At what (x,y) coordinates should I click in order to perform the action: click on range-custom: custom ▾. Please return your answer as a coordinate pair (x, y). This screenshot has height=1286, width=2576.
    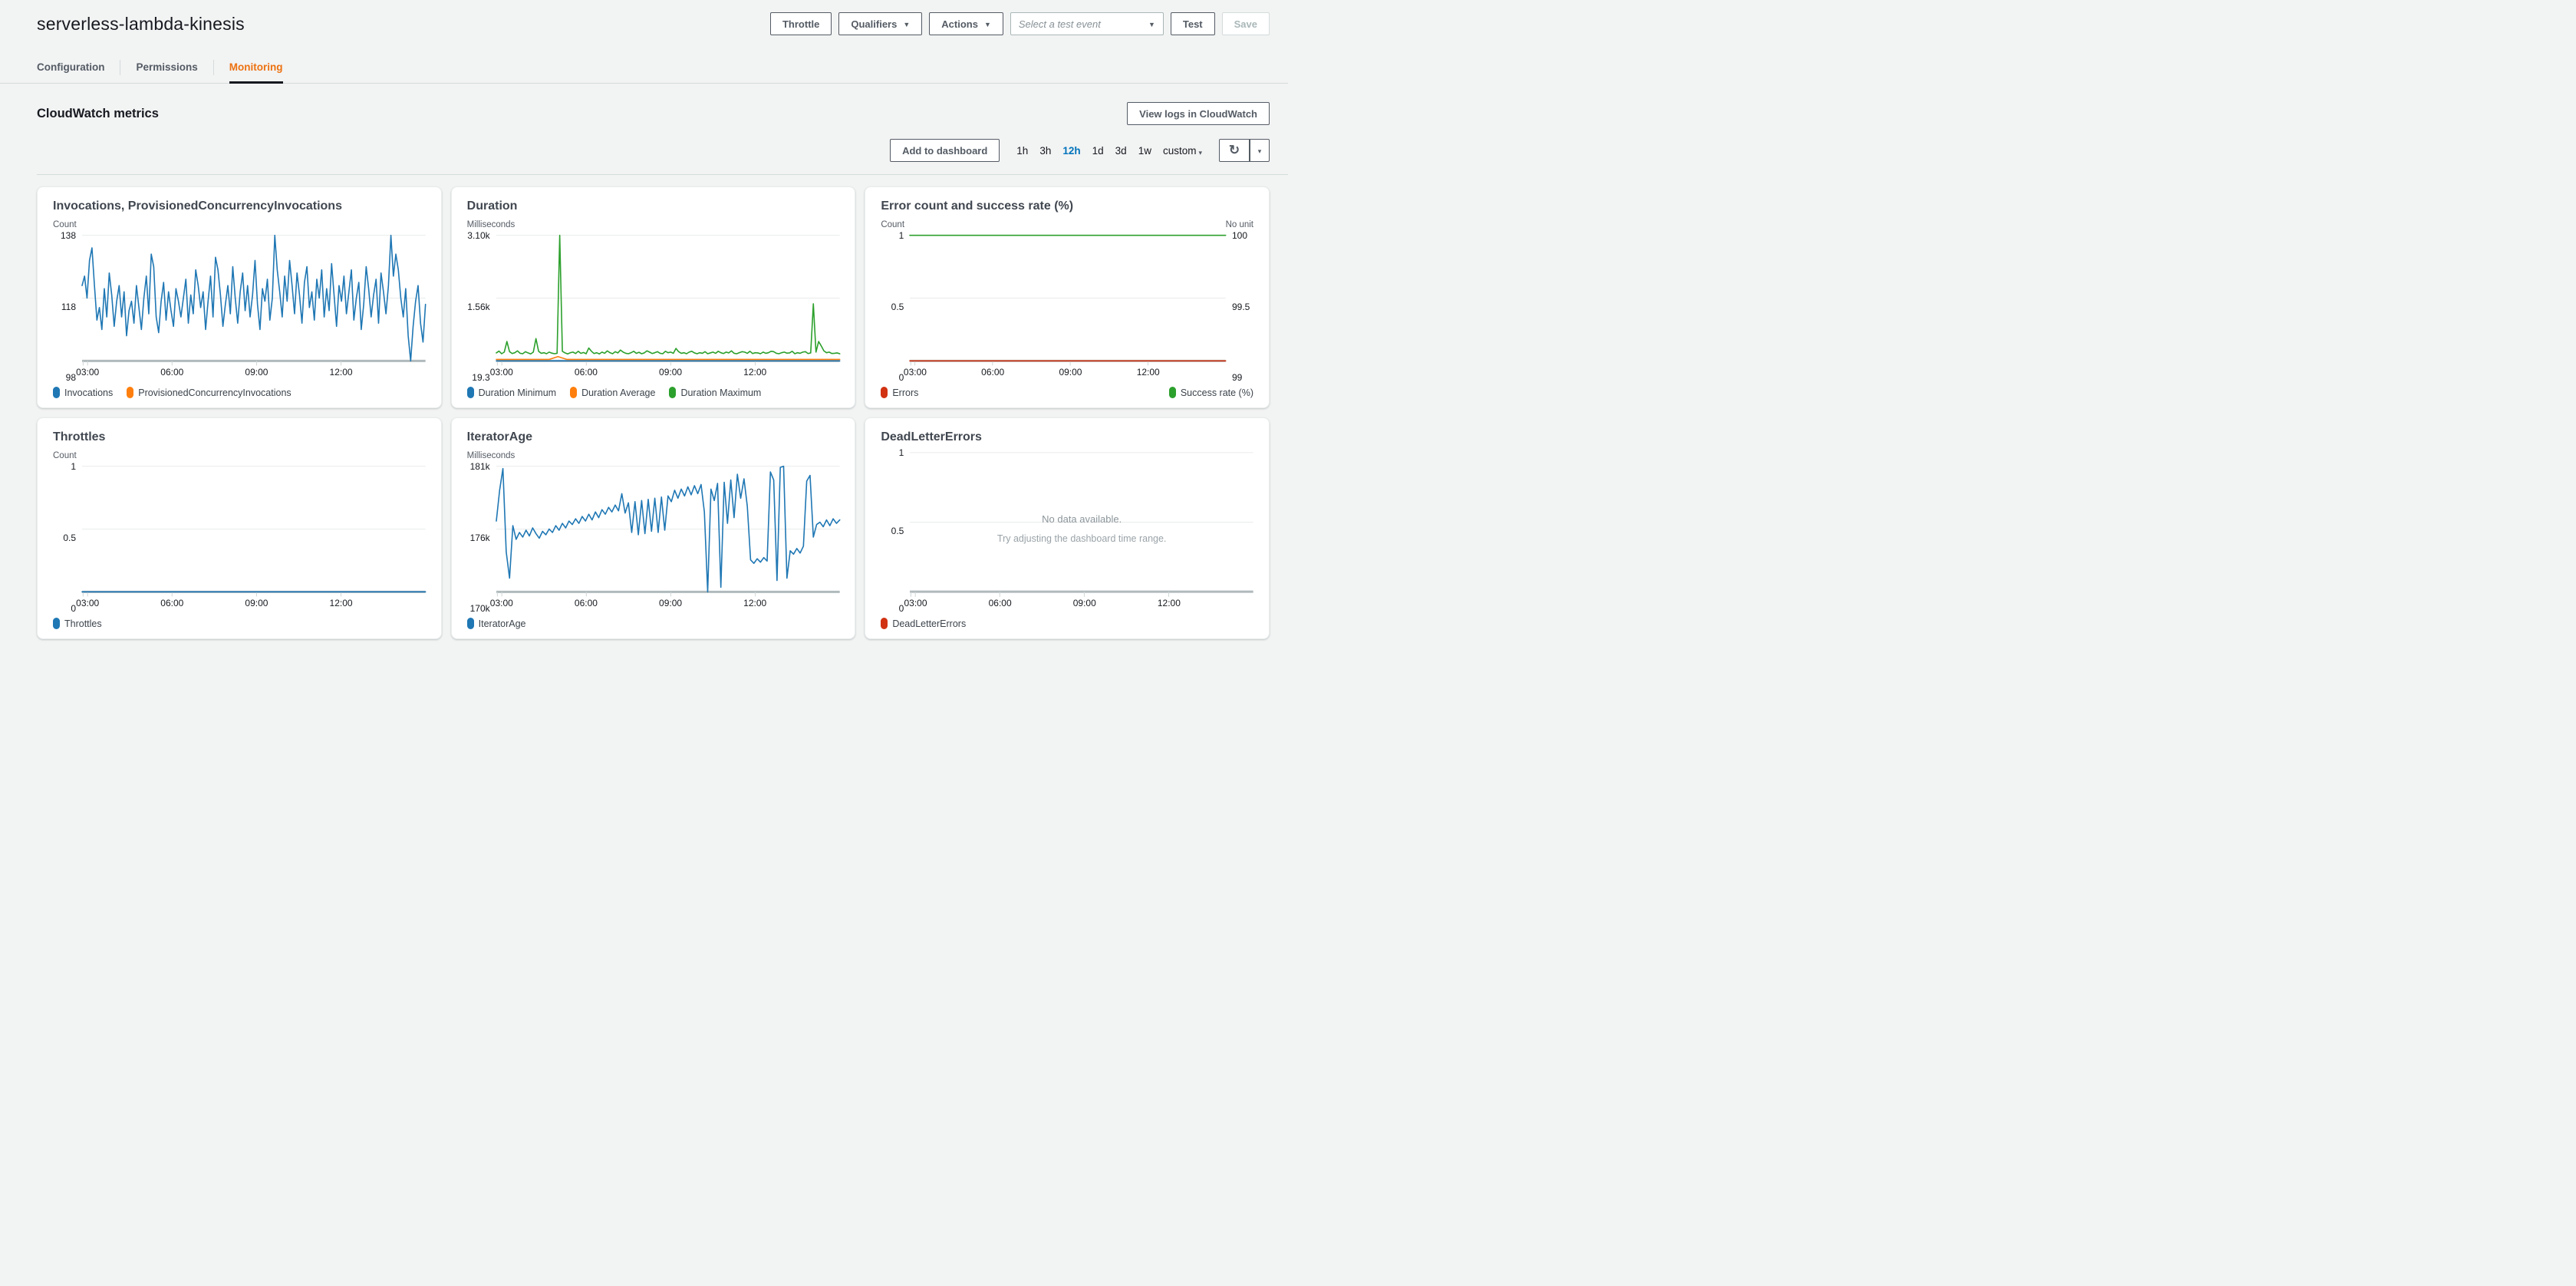
    Looking at the image, I should click on (1182, 150).